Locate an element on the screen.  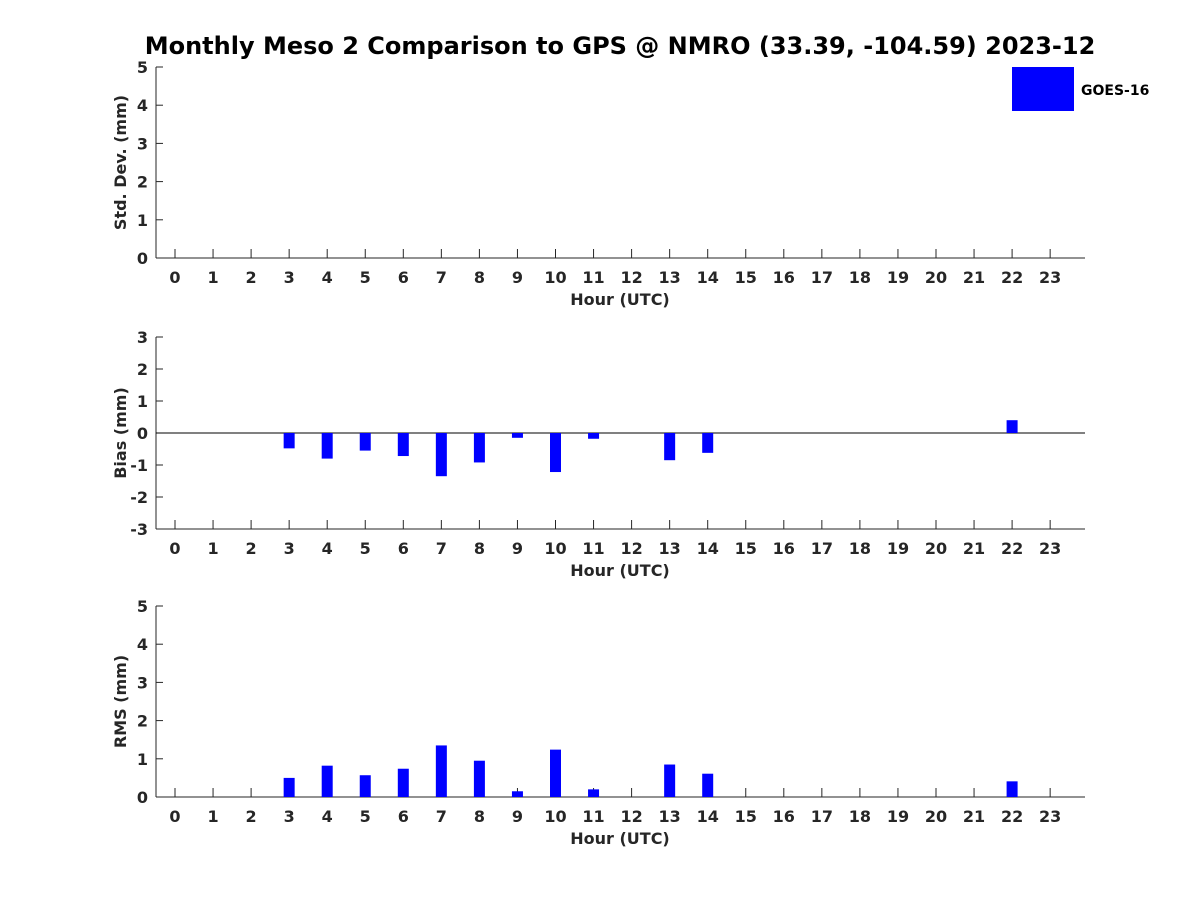
y-tick-label: -1 is located at coordinates (139, 465).